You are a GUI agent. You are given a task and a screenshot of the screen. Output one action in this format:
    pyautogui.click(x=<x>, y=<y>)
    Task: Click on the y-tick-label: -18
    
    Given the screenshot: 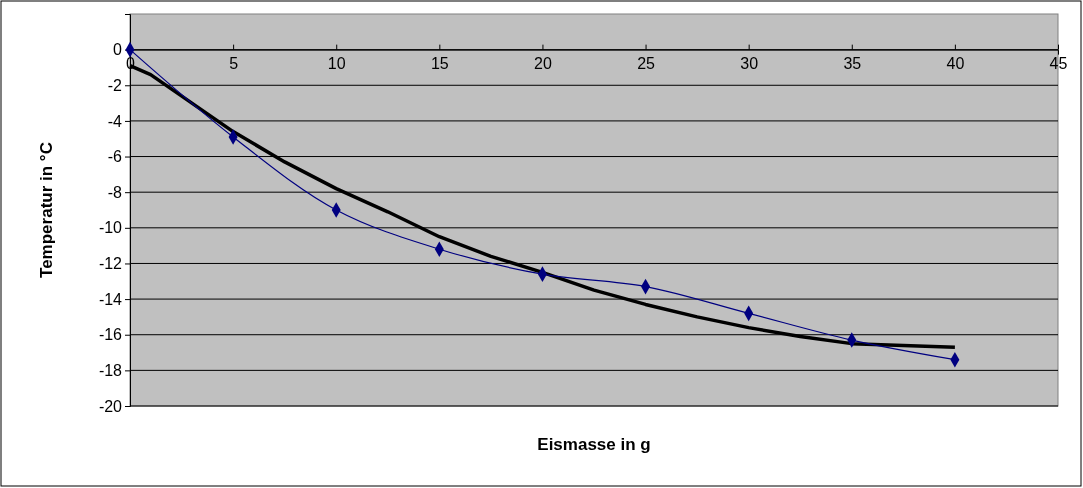 What is the action you would take?
    pyautogui.click(x=110, y=370)
    